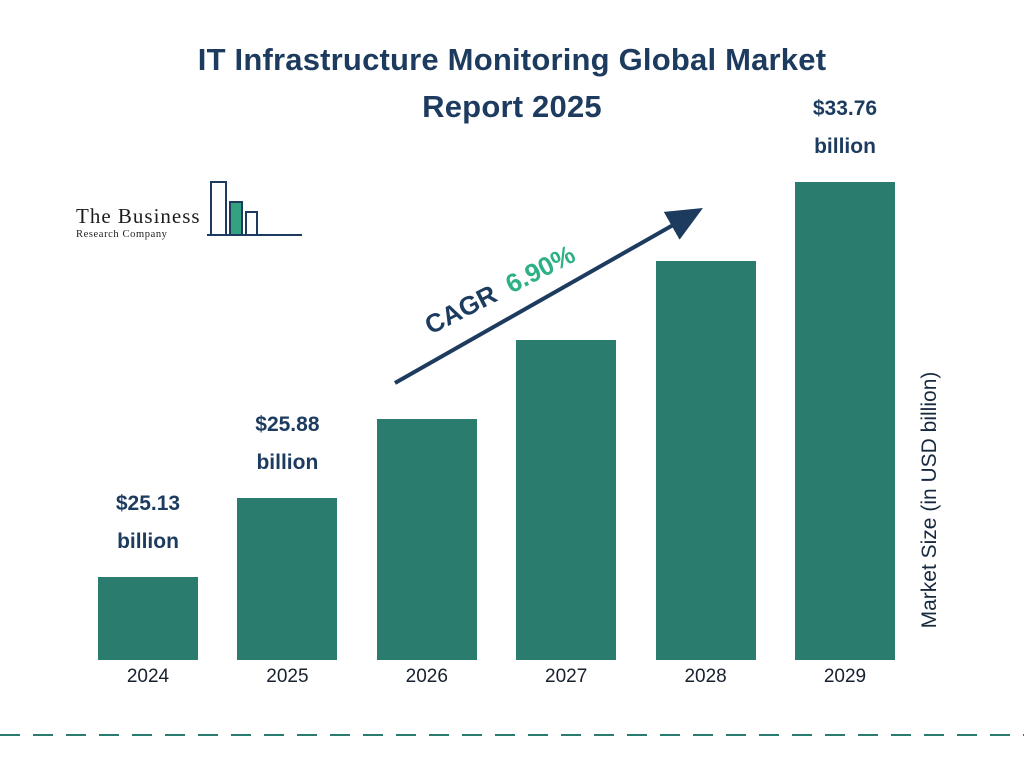  I want to click on logo-text-primary: The Business, so click(138, 216).